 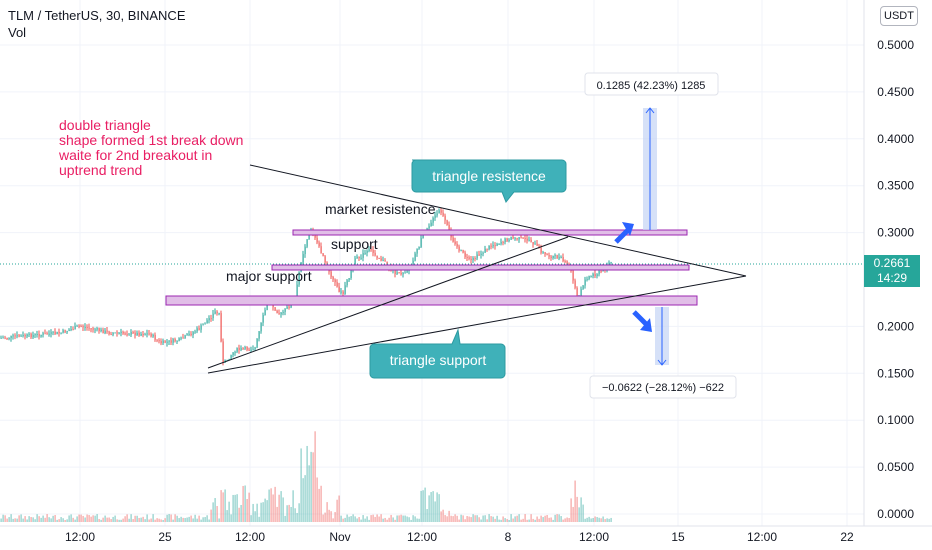 What do you see at coordinates (895, 514) in the screenshot?
I see `price-tick-label: 0.0000` at bounding box center [895, 514].